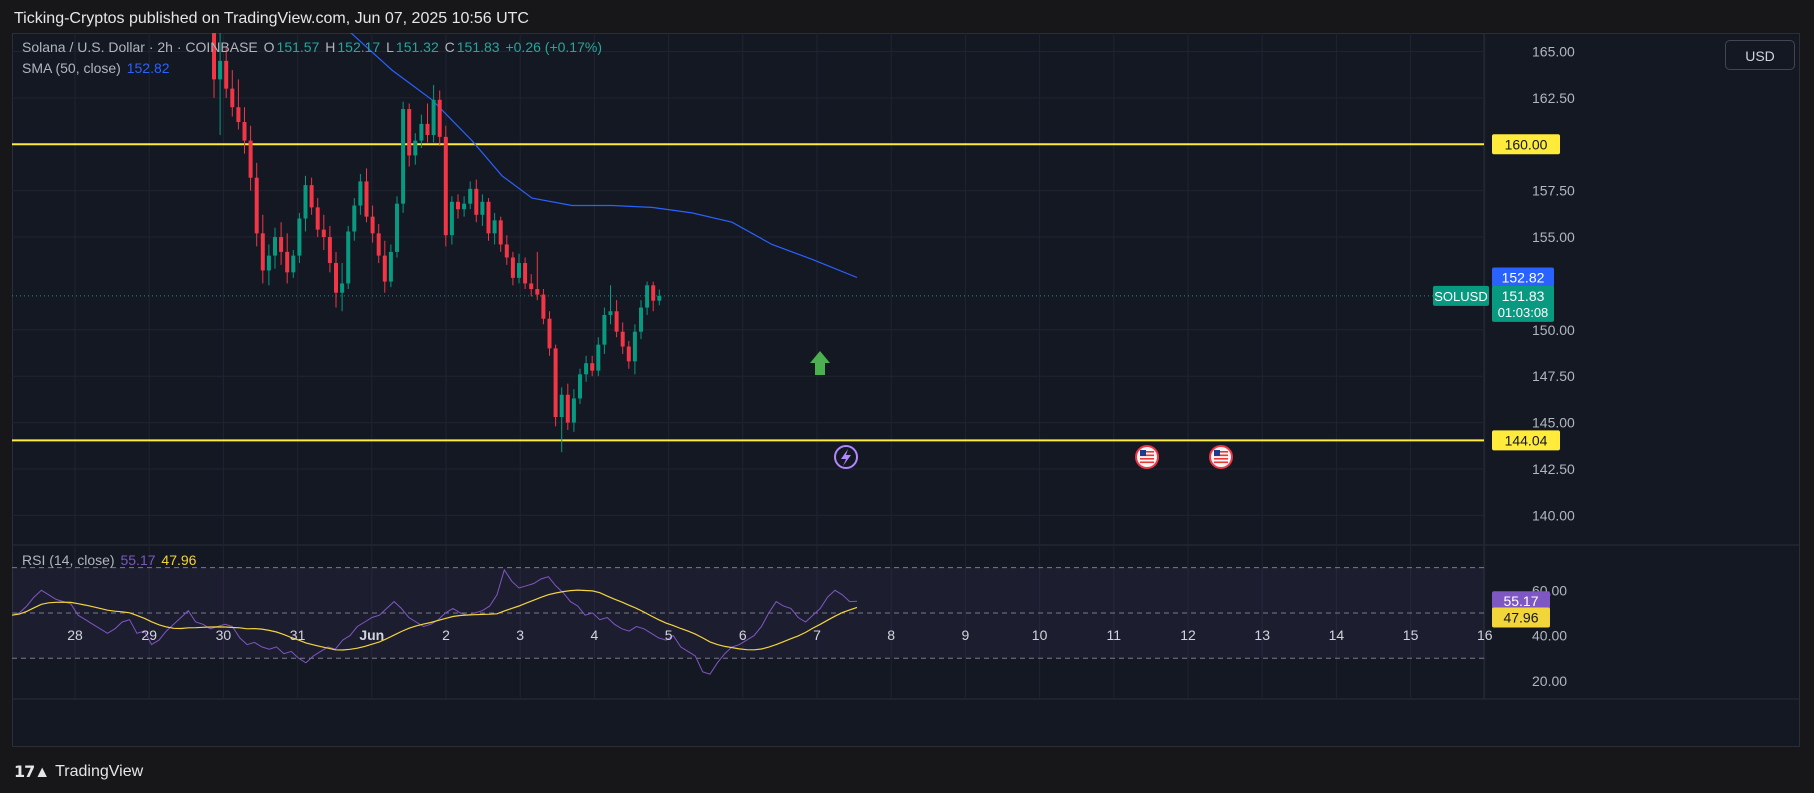  I want to click on level-price-tag, so click(1526, 144).